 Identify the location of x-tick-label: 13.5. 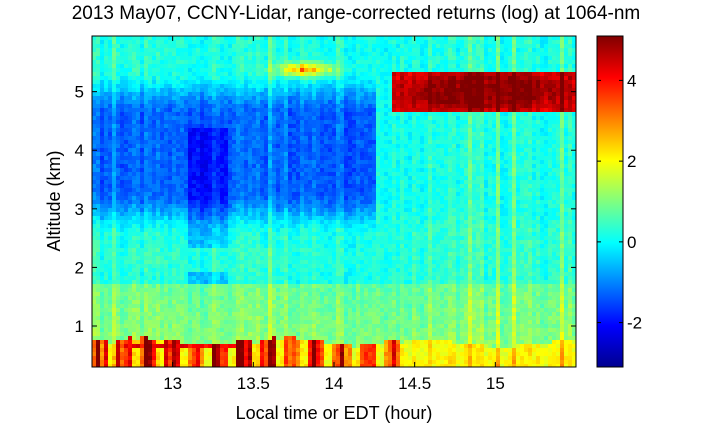
(253, 383).